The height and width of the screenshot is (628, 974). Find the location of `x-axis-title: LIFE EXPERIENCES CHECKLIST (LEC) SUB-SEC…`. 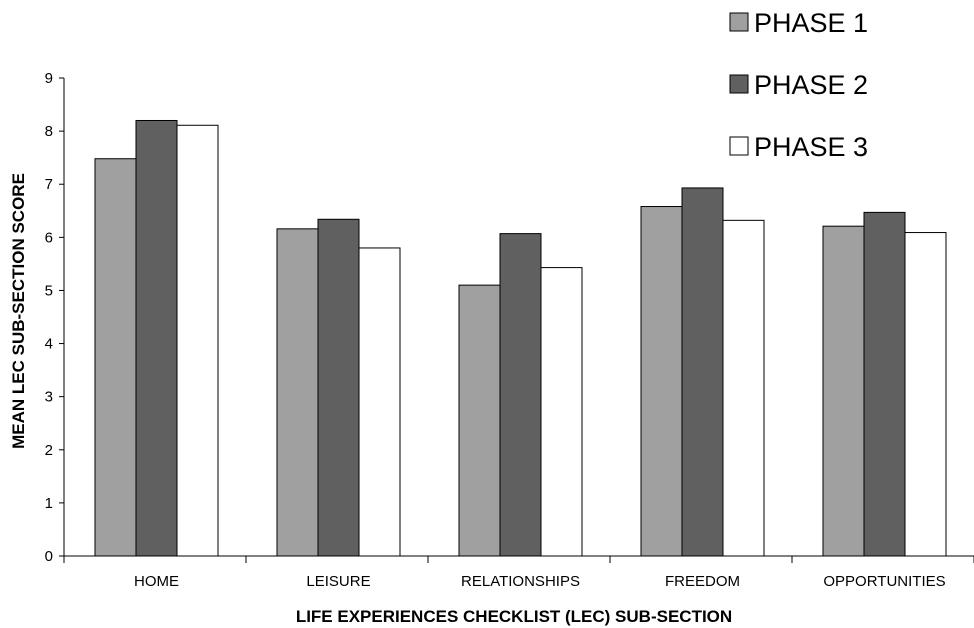

x-axis-title: LIFE EXPERIENCES CHECKLIST (LEC) SUB-SEC… is located at coordinates (514, 616).